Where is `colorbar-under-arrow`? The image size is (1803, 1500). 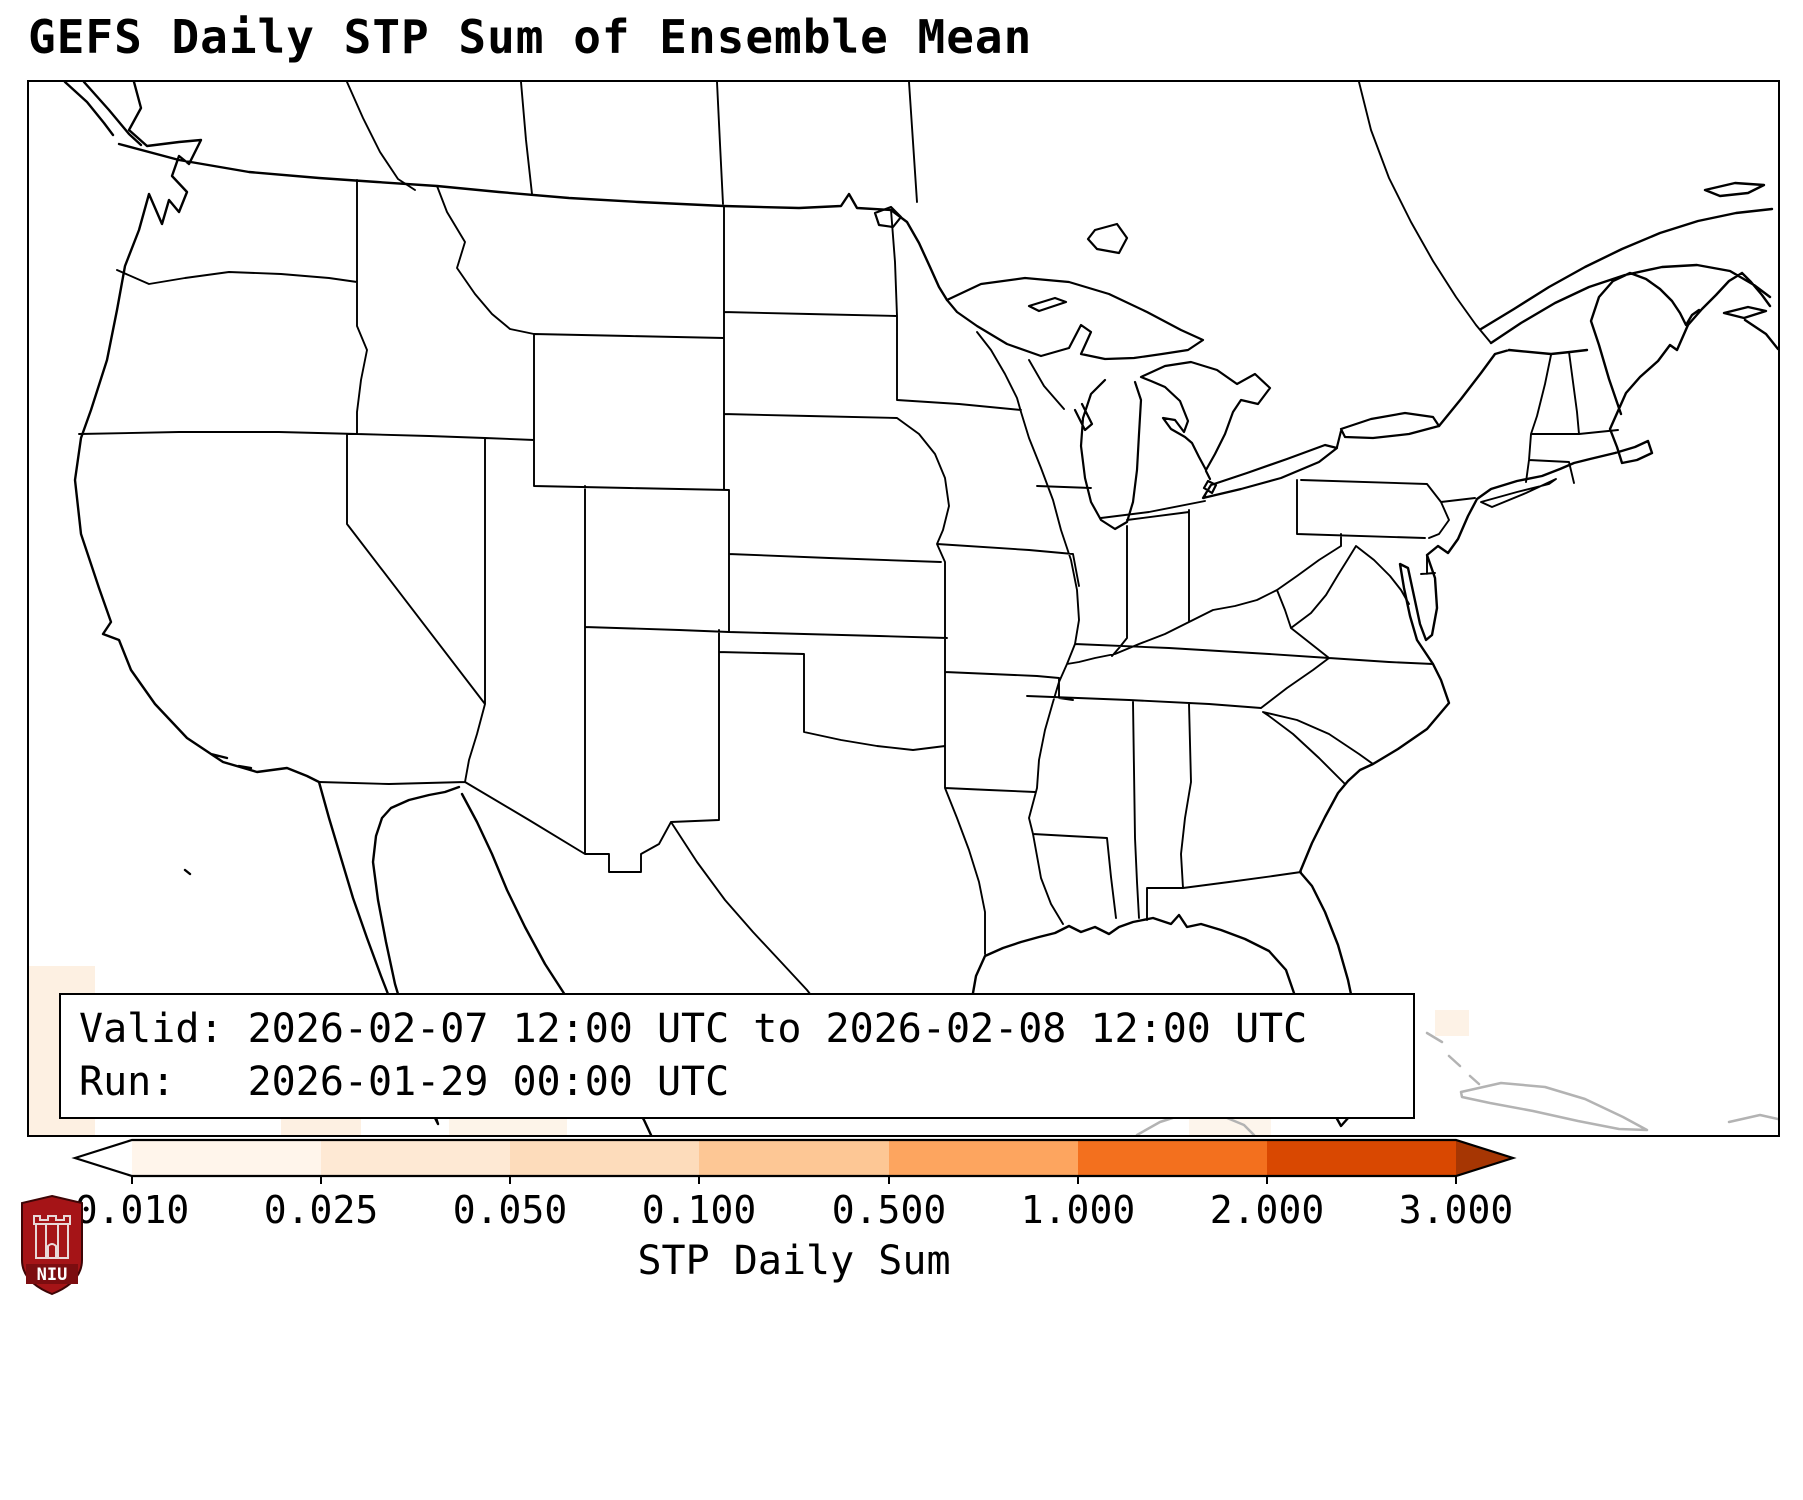 colorbar-under-arrow is located at coordinates (103, 1158).